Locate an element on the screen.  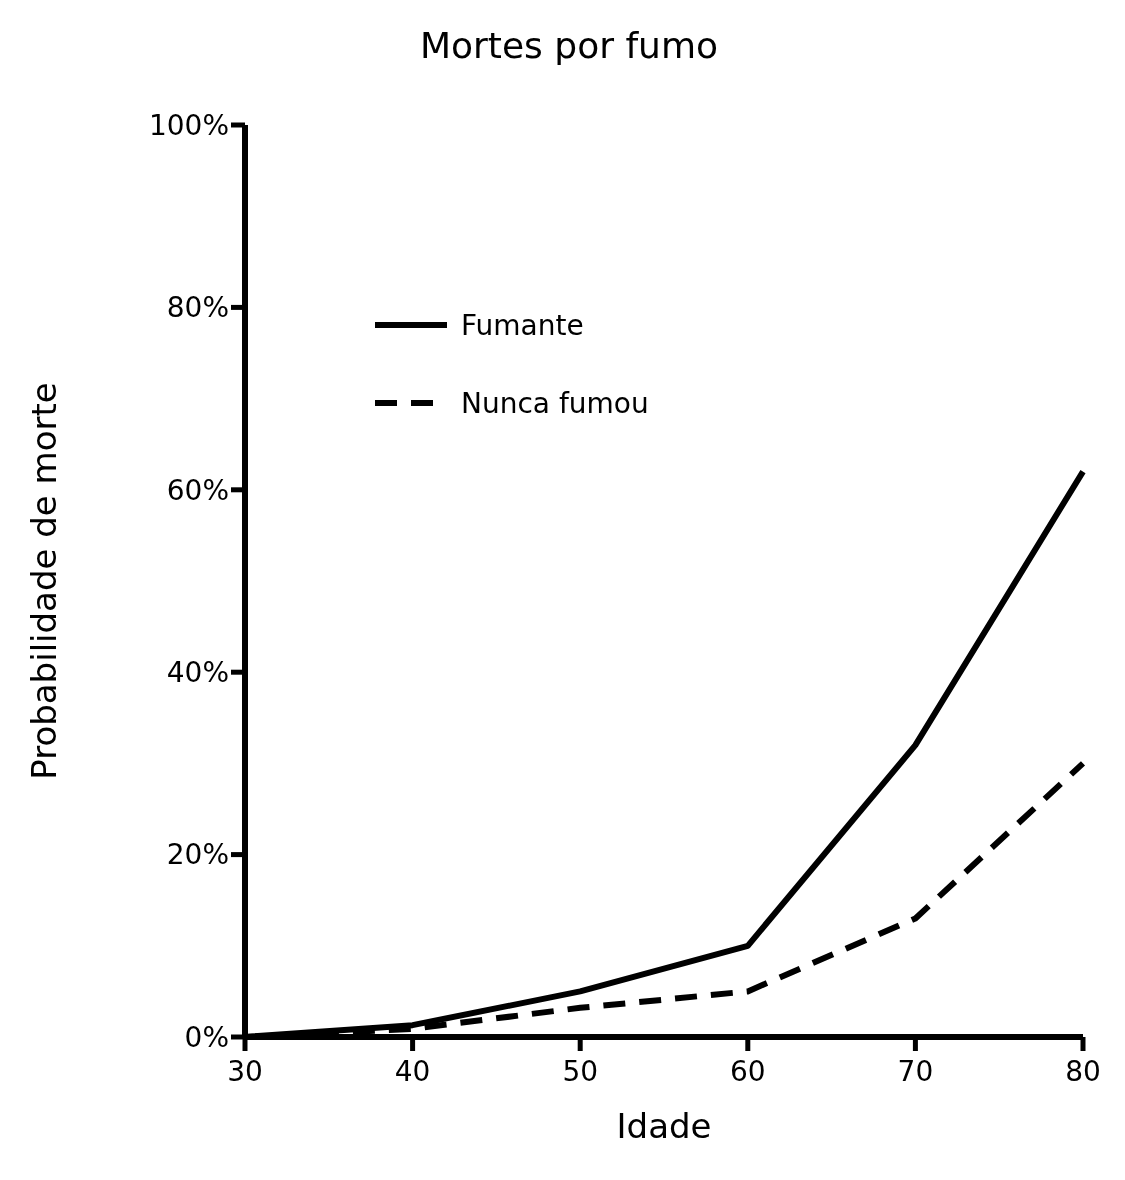
y-tick-label: 40% is located at coordinates (197, 672).